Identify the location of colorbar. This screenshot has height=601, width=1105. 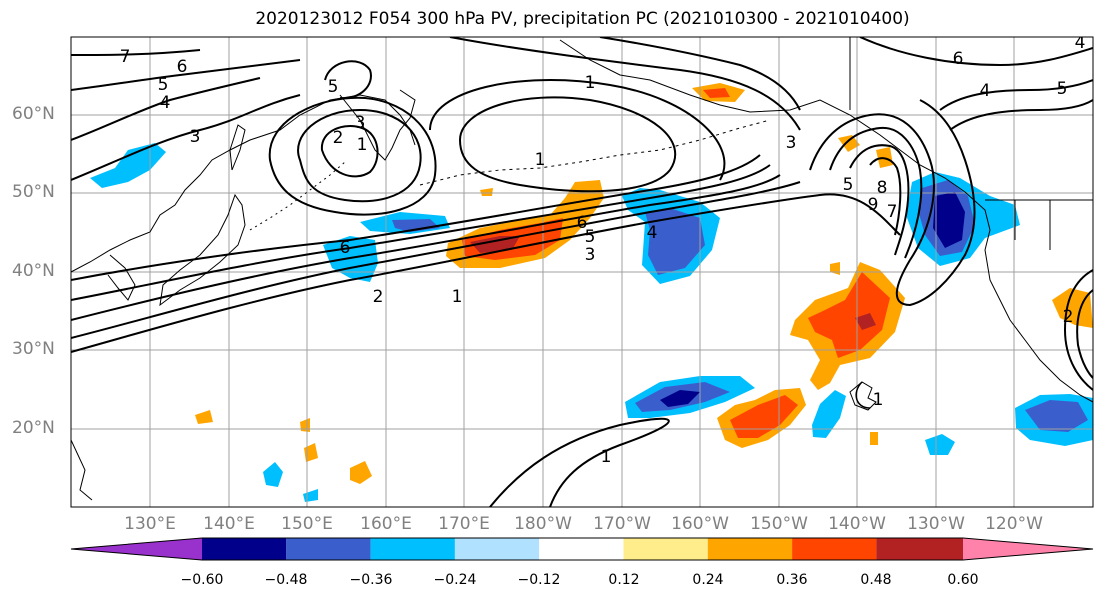
(582, 549).